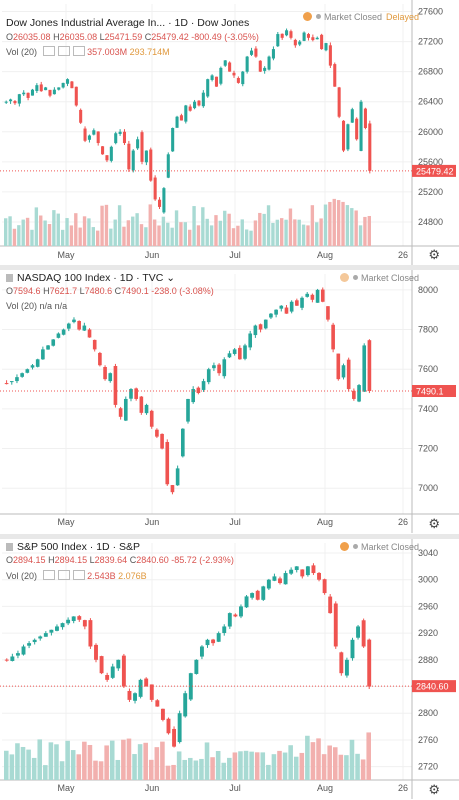  I want to click on spx-symbol-title: S&P 500 Index, so click(52, 547).